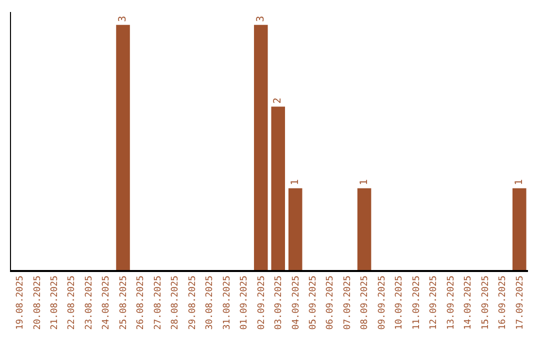  I want to click on x-tick-label: 19.08.2025, so click(21, 303).